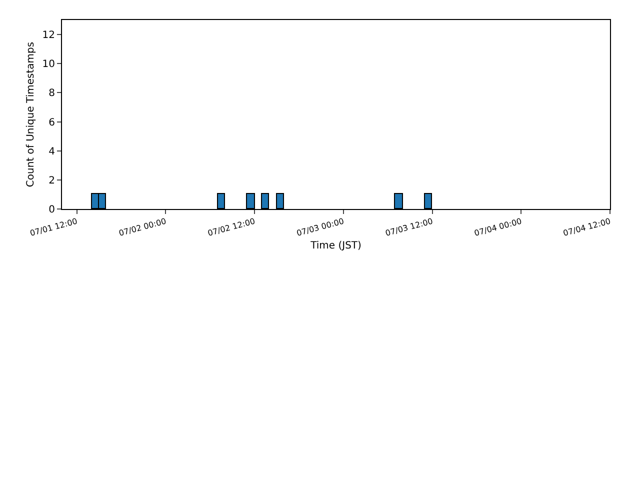 The height and width of the screenshot is (480, 640). I want to click on y-tick-label: 10, so click(48, 64).